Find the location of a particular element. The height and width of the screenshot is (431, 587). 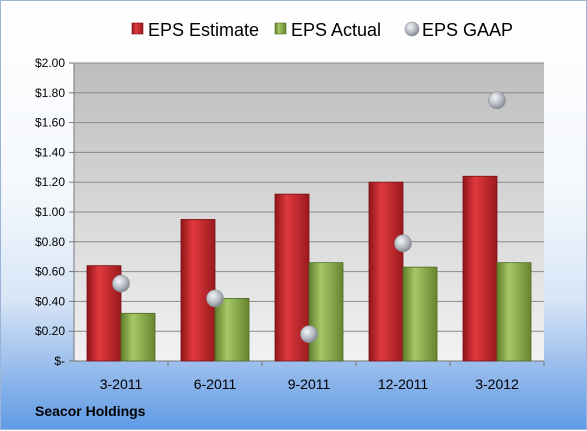

y-tick-label: $- is located at coordinates (59, 361).